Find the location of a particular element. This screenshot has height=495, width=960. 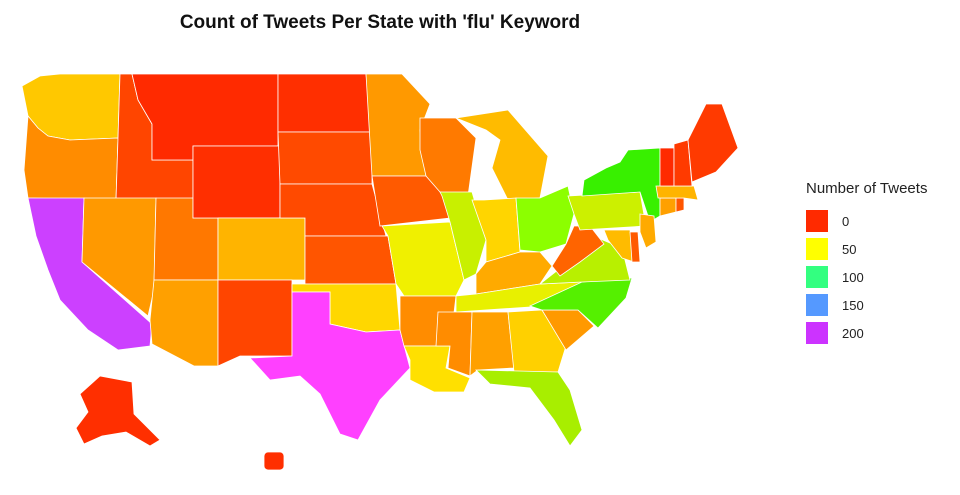

state-connecticut is located at coordinates (668, 207).